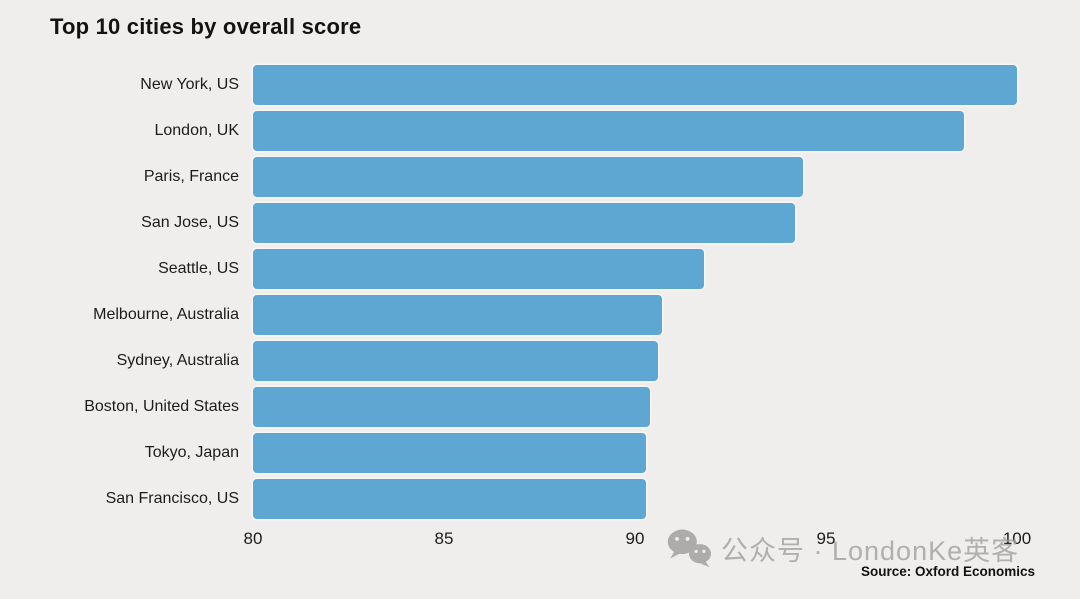 The image size is (1080, 599). What do you see at coordinates (191, 176) in the screenshot?
I see `category-label: Paris, France` at bounding box center [191, 176].